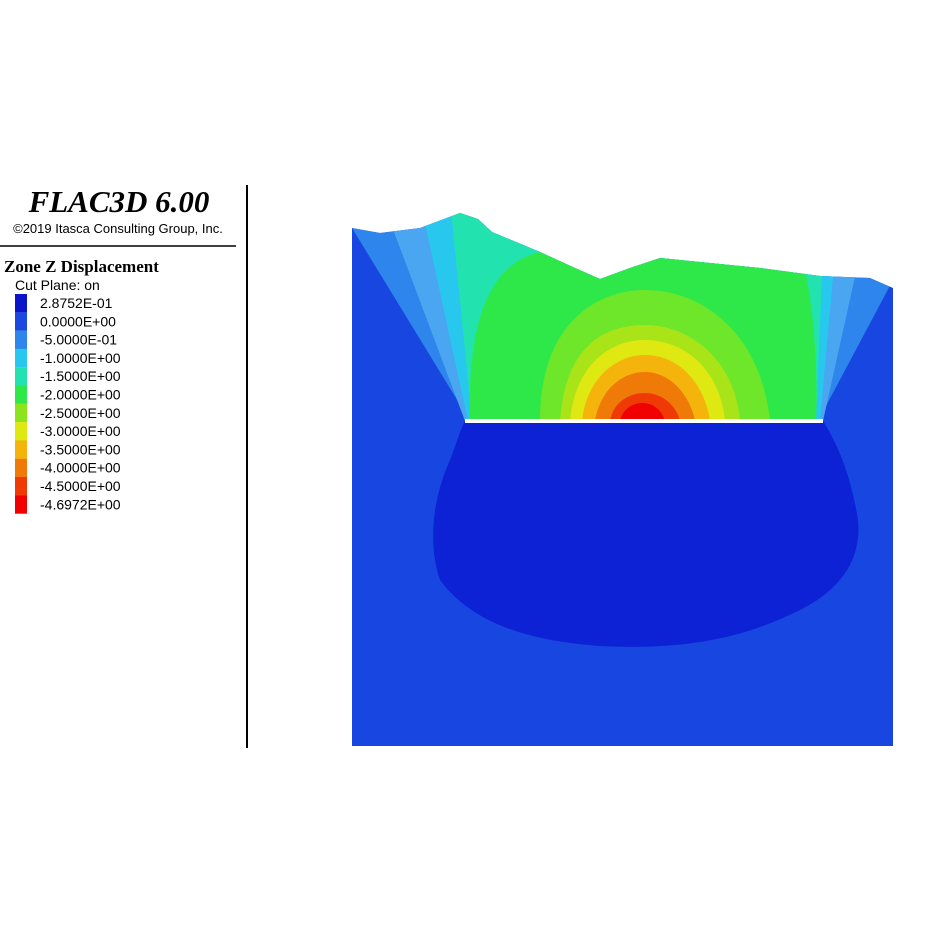 The height and width of the screenshot is (935, 935). I want to click on legend-label: -3.0000E+00, so click(80, 431).